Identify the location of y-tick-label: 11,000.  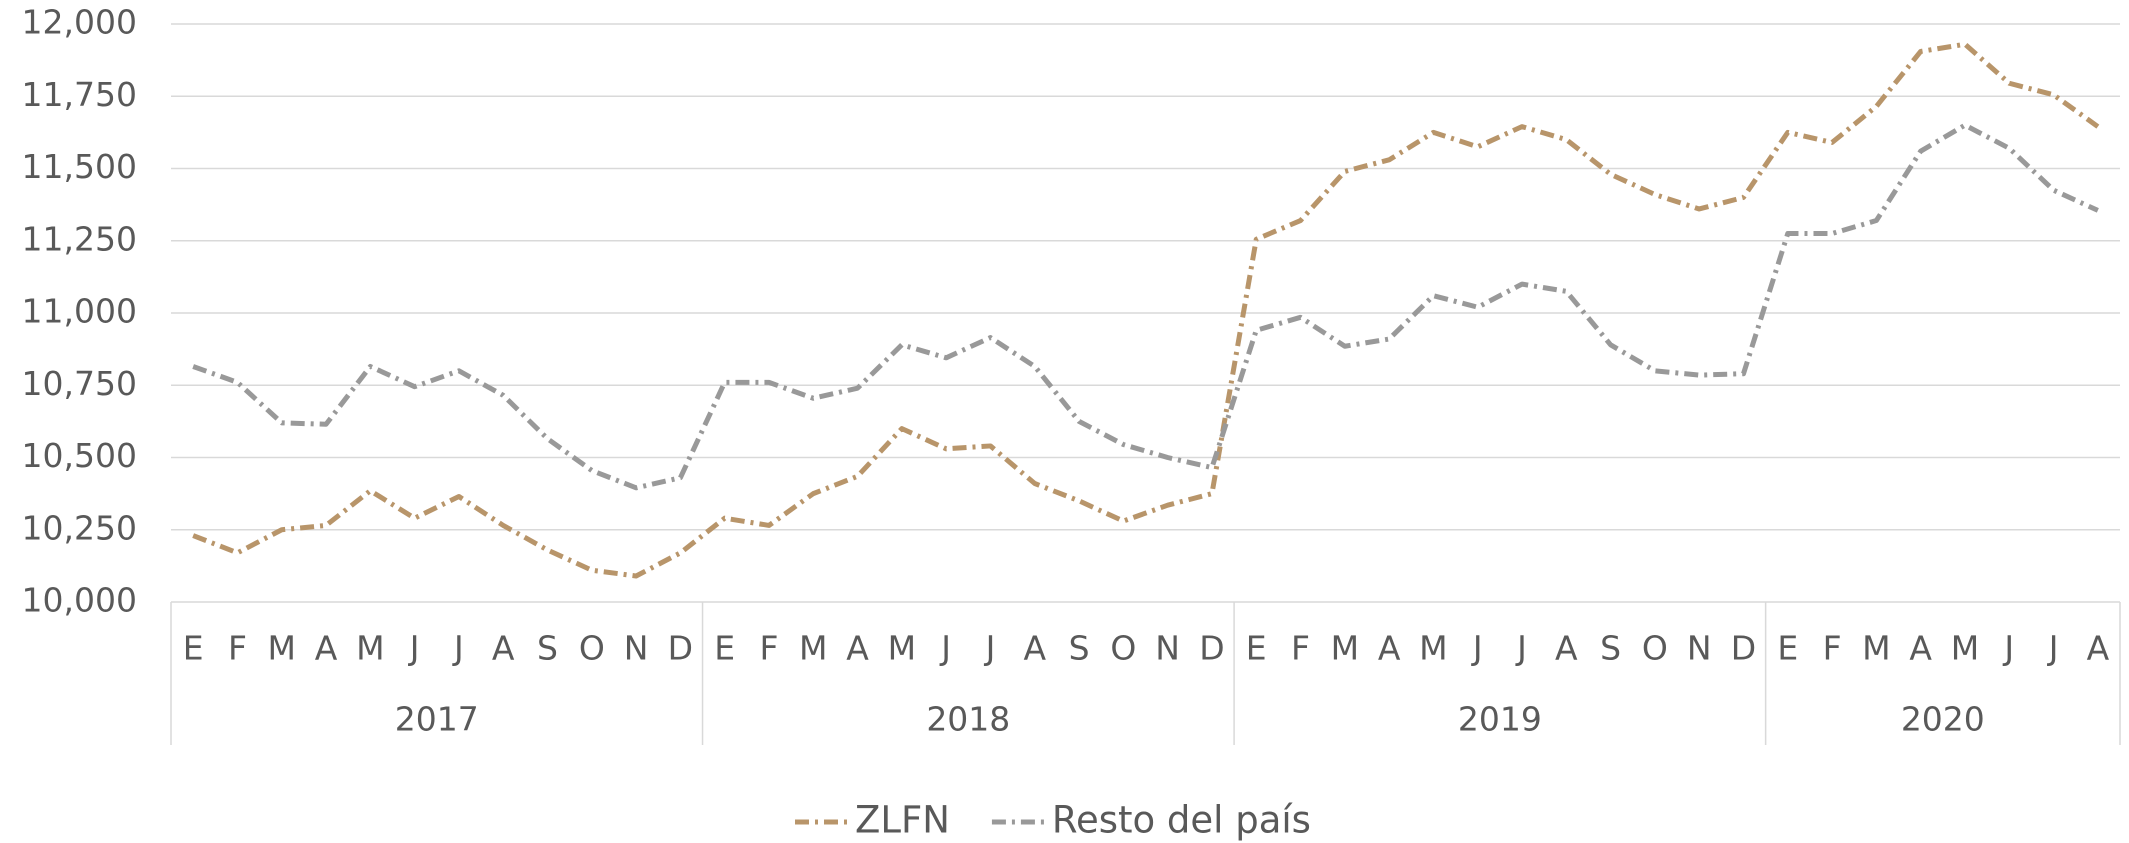
(79, 311).